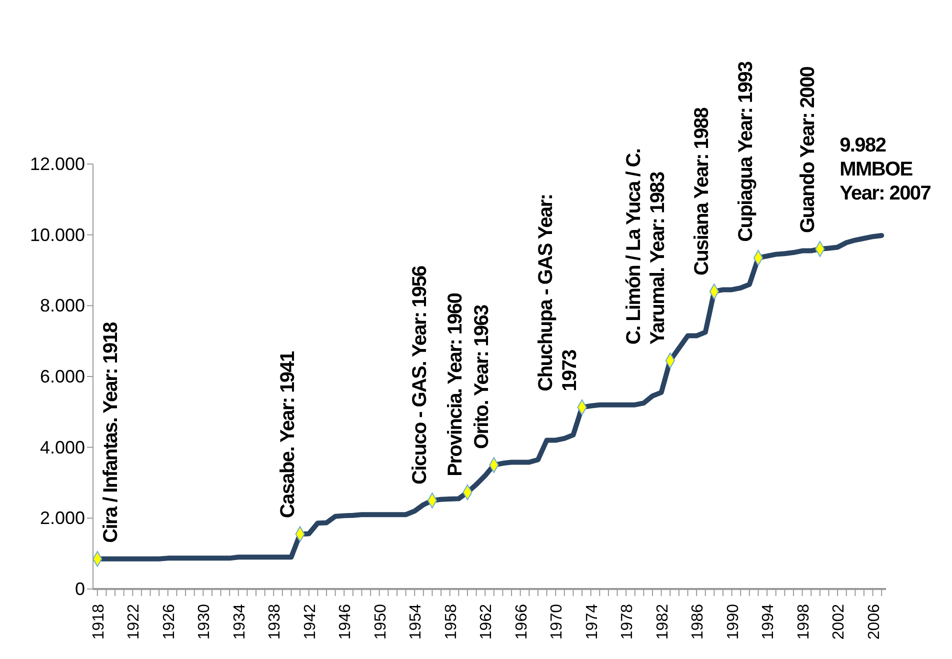 The width and height of the screenshot is (952, 659). I want to click on y-tick-label: 4.000, so click(62, 447).